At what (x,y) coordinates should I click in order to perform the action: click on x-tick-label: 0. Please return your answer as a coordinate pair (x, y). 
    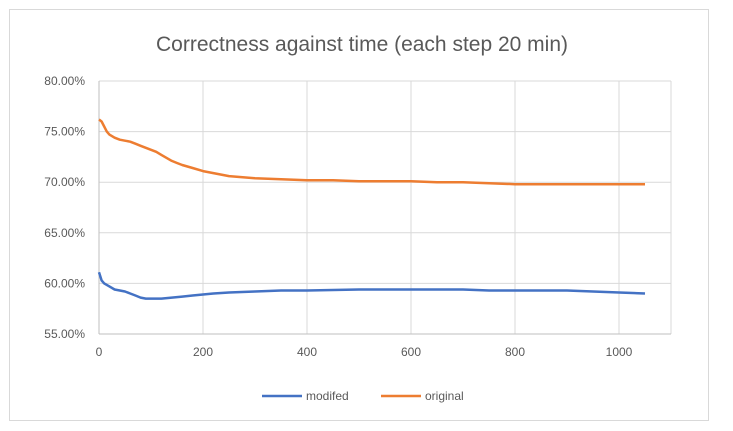
    Looking at the image, I should click on (99, 352).